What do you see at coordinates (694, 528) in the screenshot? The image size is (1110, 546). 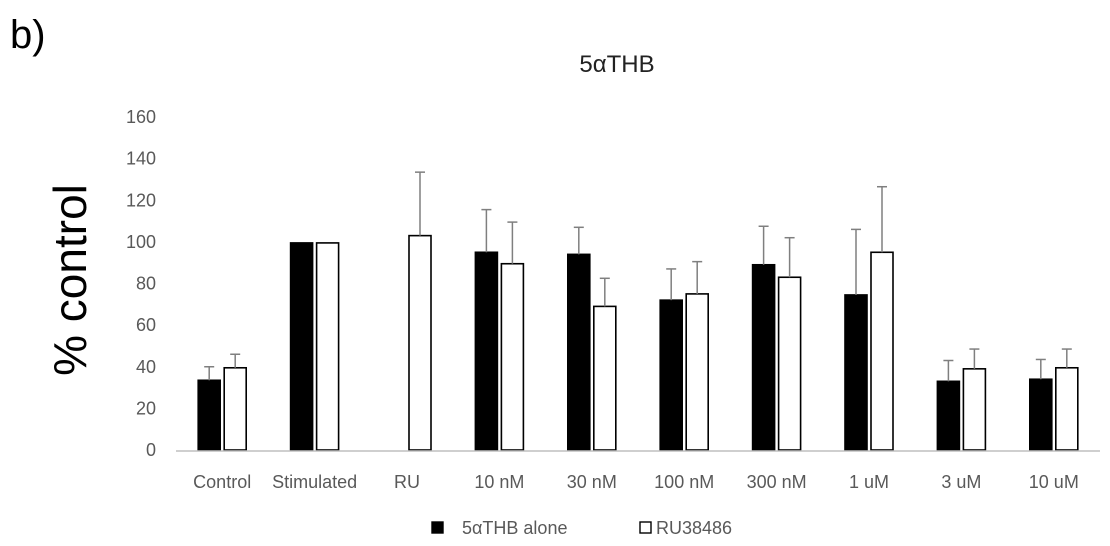 I see `legend-label: RU38486` at bounding box center [694, 528].